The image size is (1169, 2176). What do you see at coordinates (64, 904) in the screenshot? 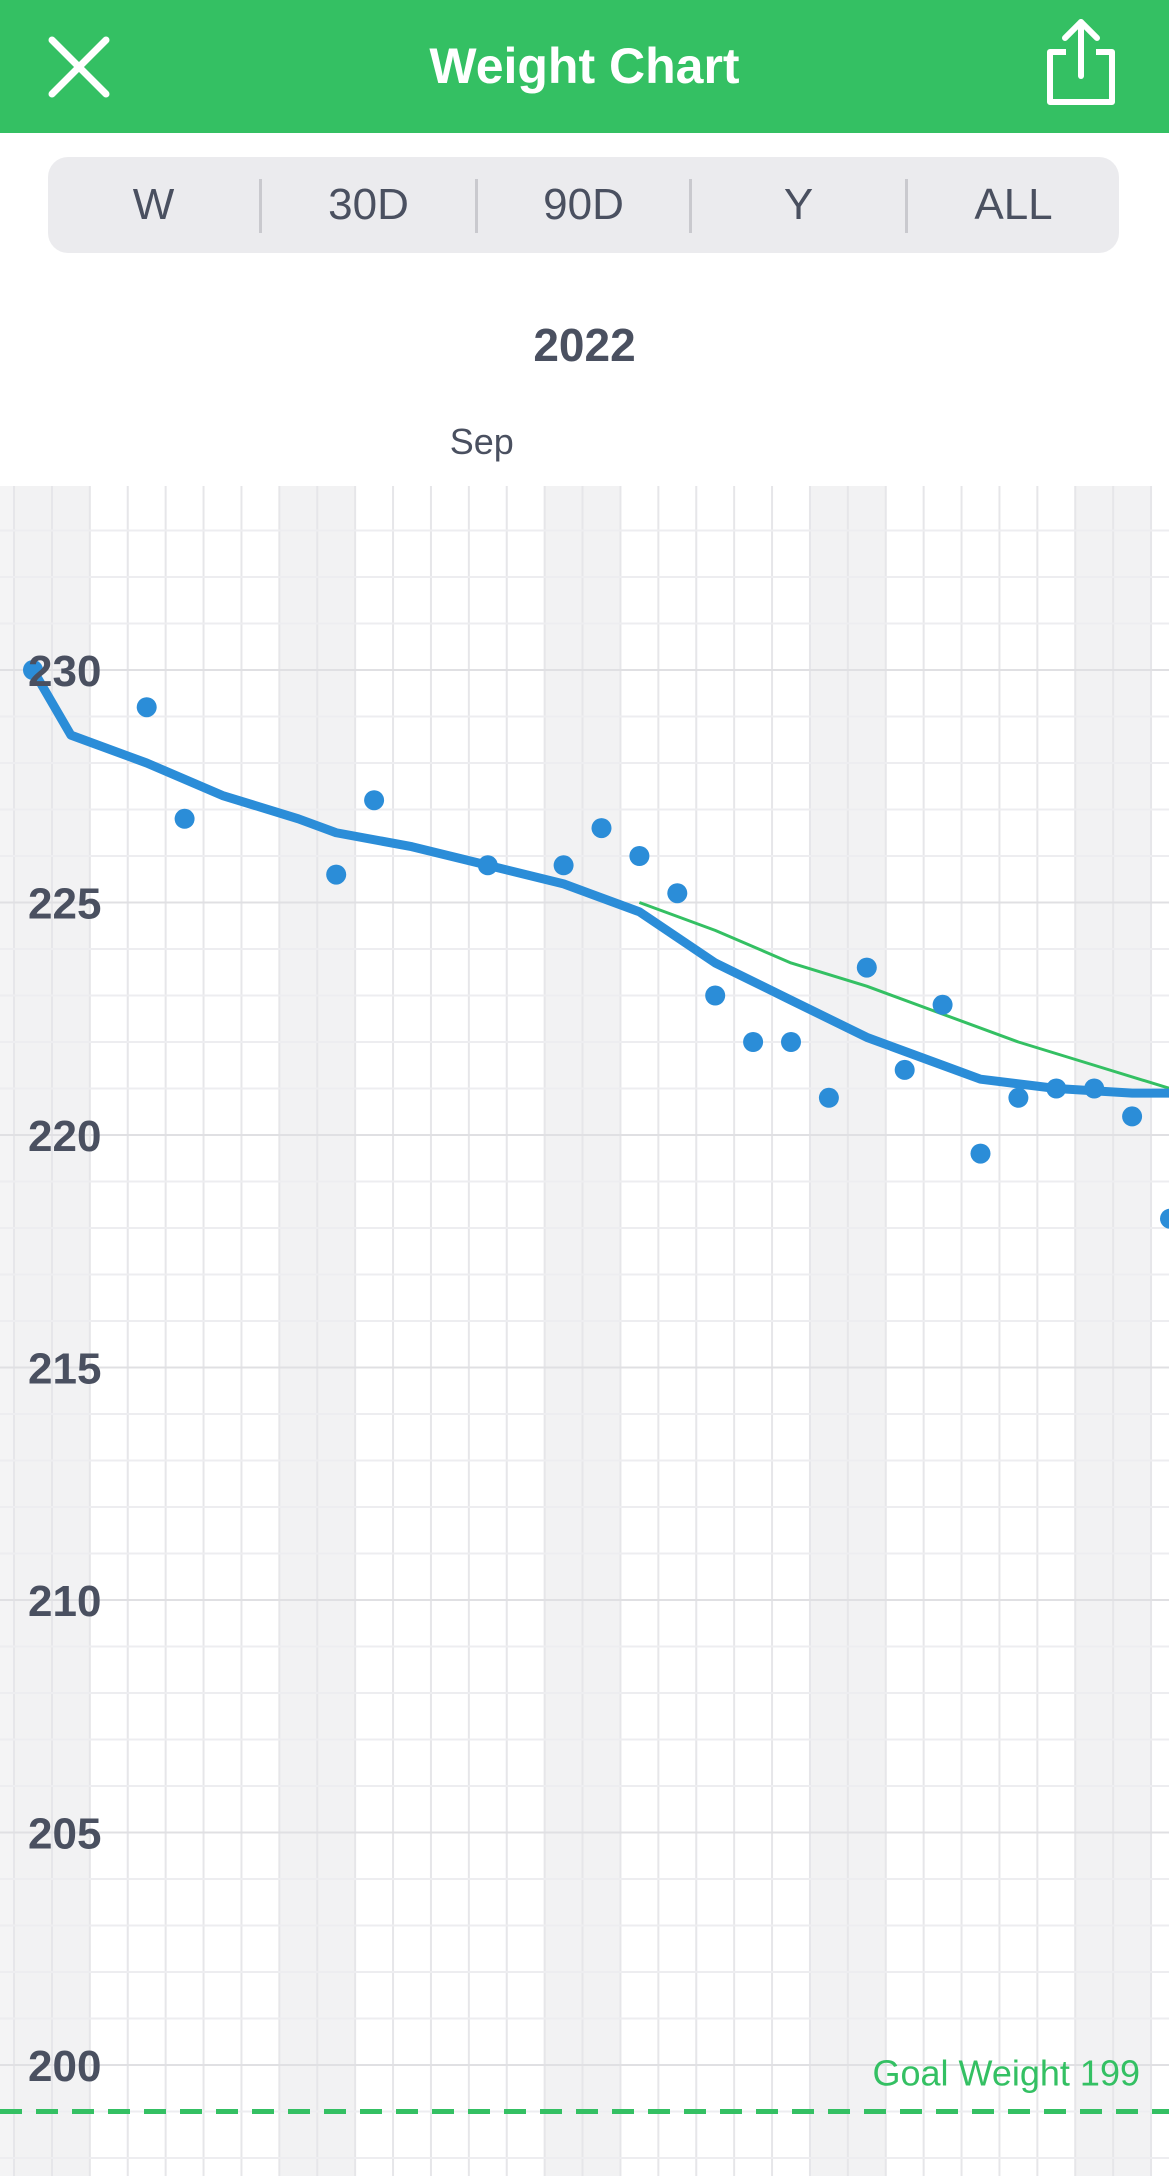
I see `y-tick-label: 225` at bounding box center [64, 904].